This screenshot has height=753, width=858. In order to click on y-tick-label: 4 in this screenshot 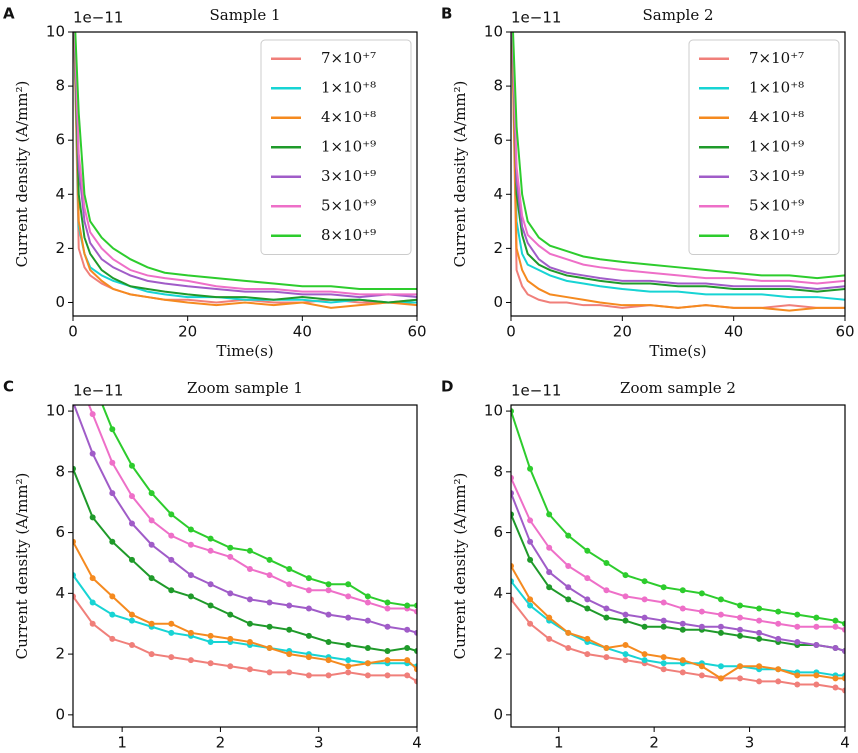, I will do `click(60, 194)`.